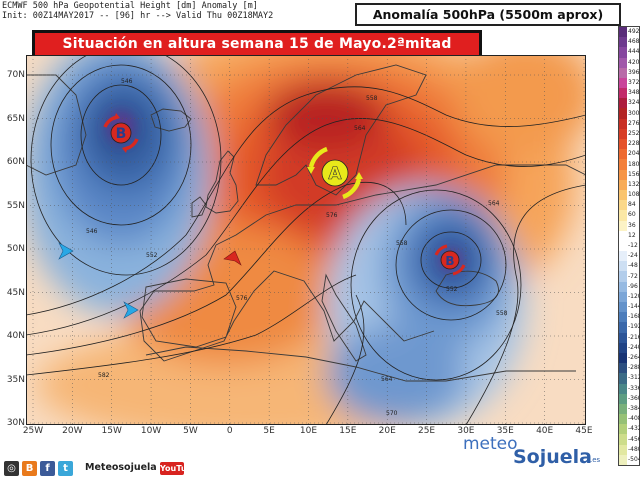 The width and height of the screenshot is (640, 480). What do you see at coordinates (632, 235) in the screenshot?
I see `legend-value: 12` at bounding box center [632, 235].